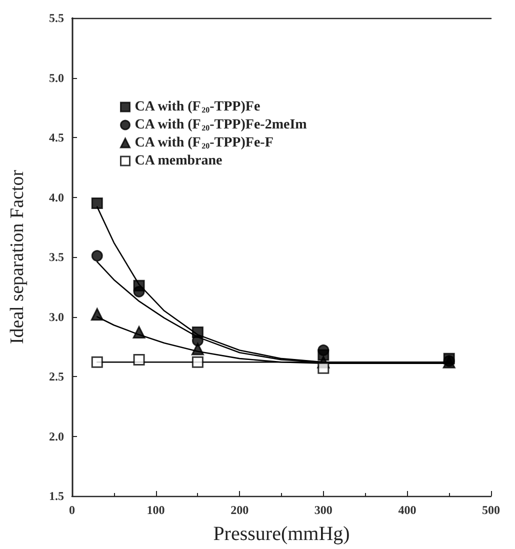  Describe the element at coordinates (204, 143) in the screenshot. I see `legend-label: CA with (F20-TPP)Fe-F` at that location.